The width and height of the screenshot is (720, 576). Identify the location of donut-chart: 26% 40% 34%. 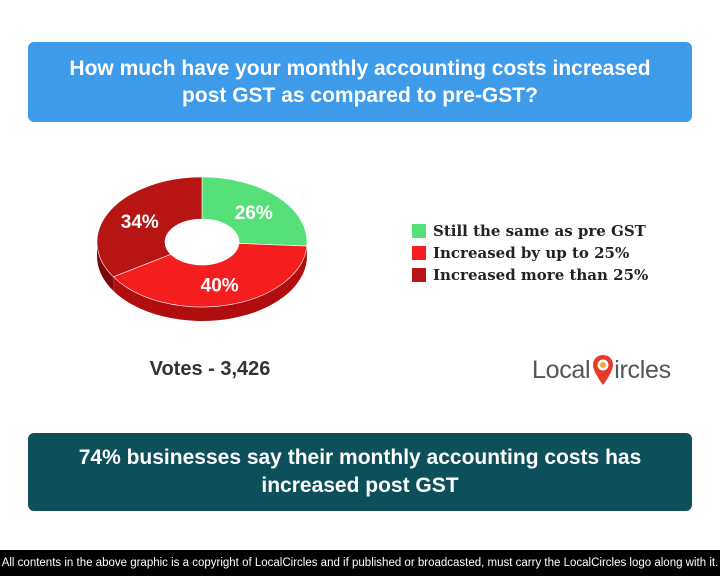
(202, 248).